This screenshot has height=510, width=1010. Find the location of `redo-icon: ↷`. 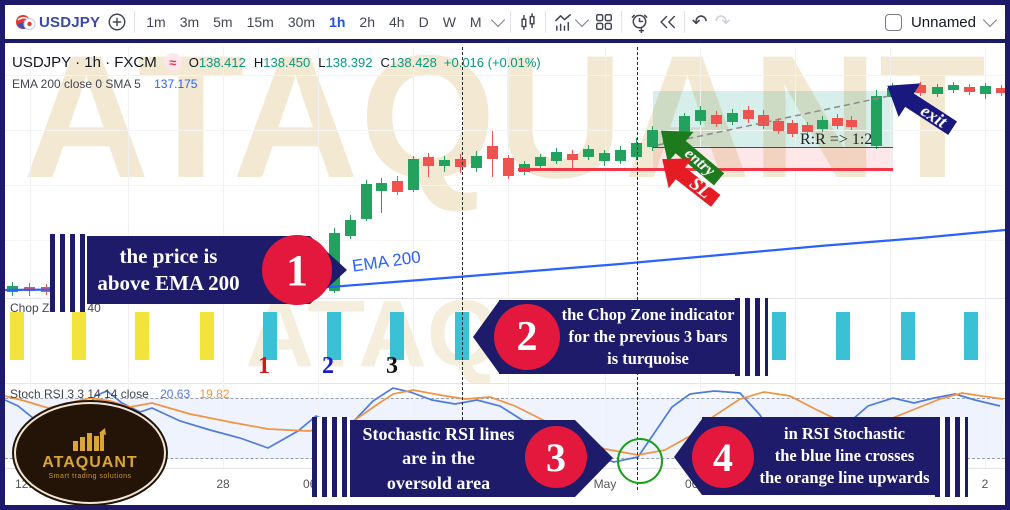

redo-icon: ↷ is located at coordinates (722, 22).